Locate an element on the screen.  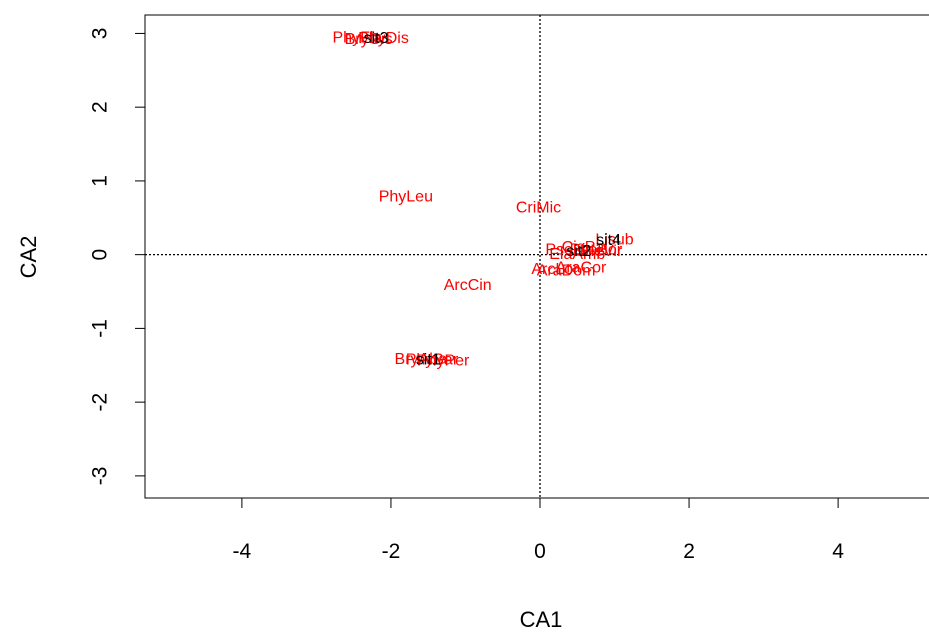
species-label: EleVir is located at coordinates (601, 251).